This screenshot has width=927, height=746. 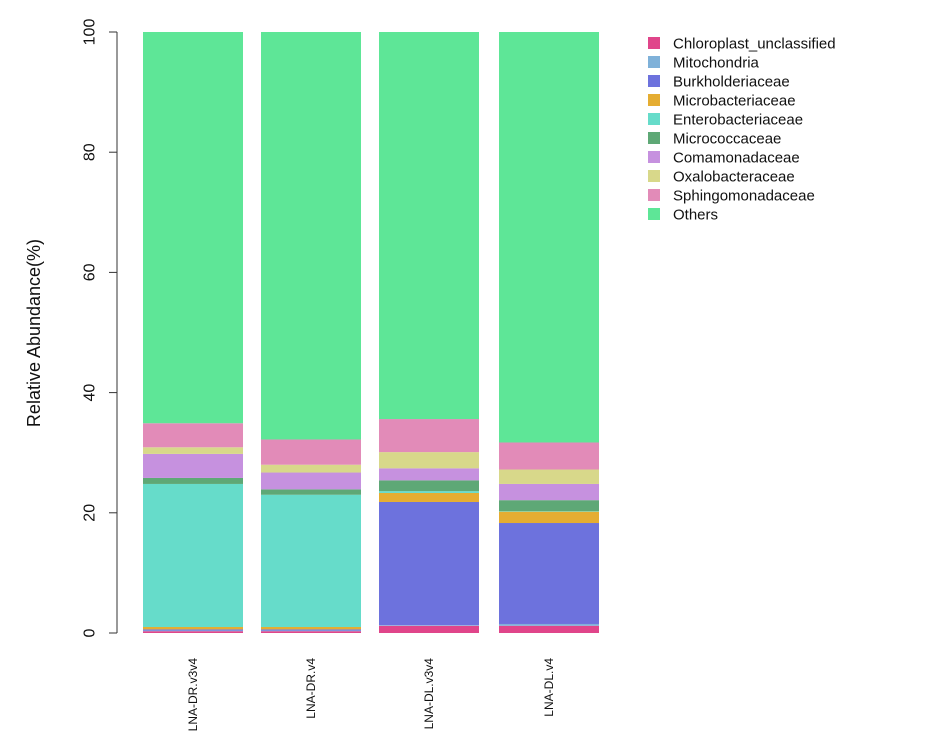 I want to click on y-tick-label: 100, so click(x=90, y=32).